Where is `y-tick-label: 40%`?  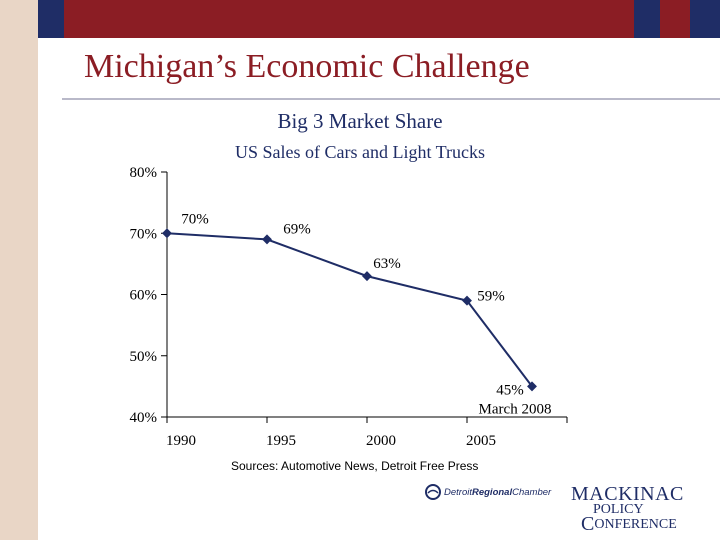 y-tick-label: 40% is located at coordinates (144, 418).